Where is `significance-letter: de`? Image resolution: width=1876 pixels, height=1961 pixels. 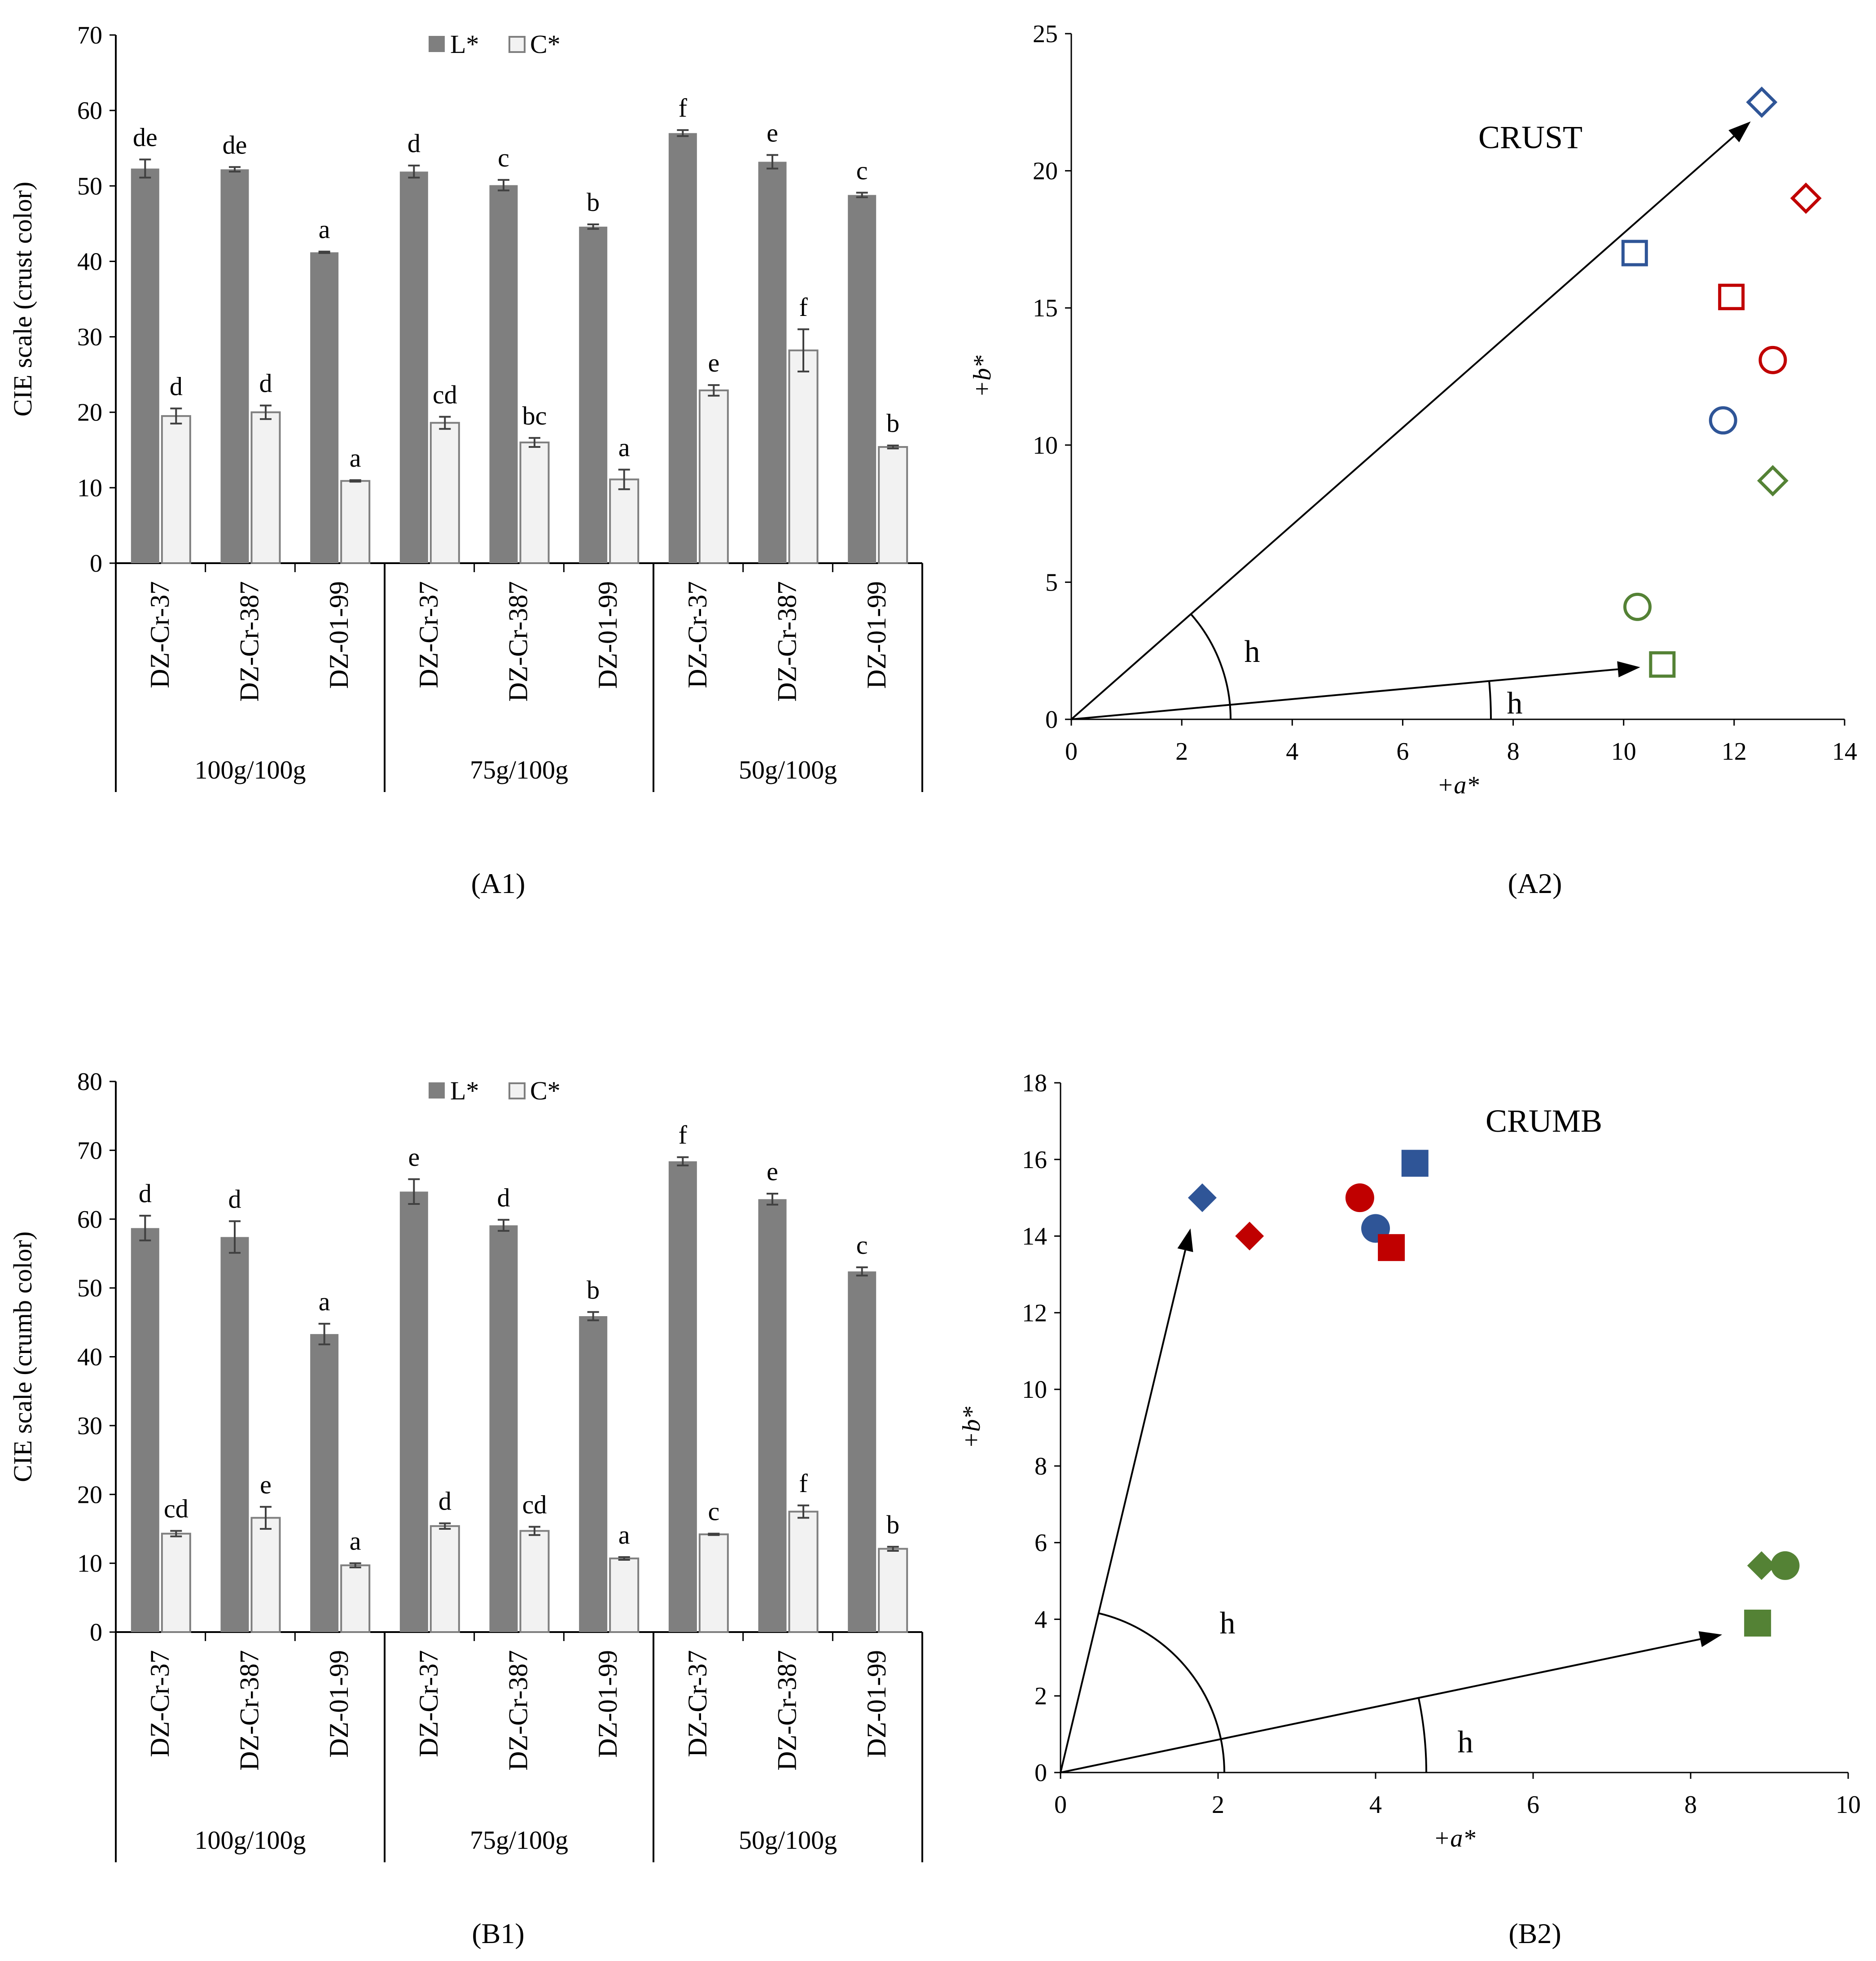 significance-letter: de is located at coordinates (145, 137).